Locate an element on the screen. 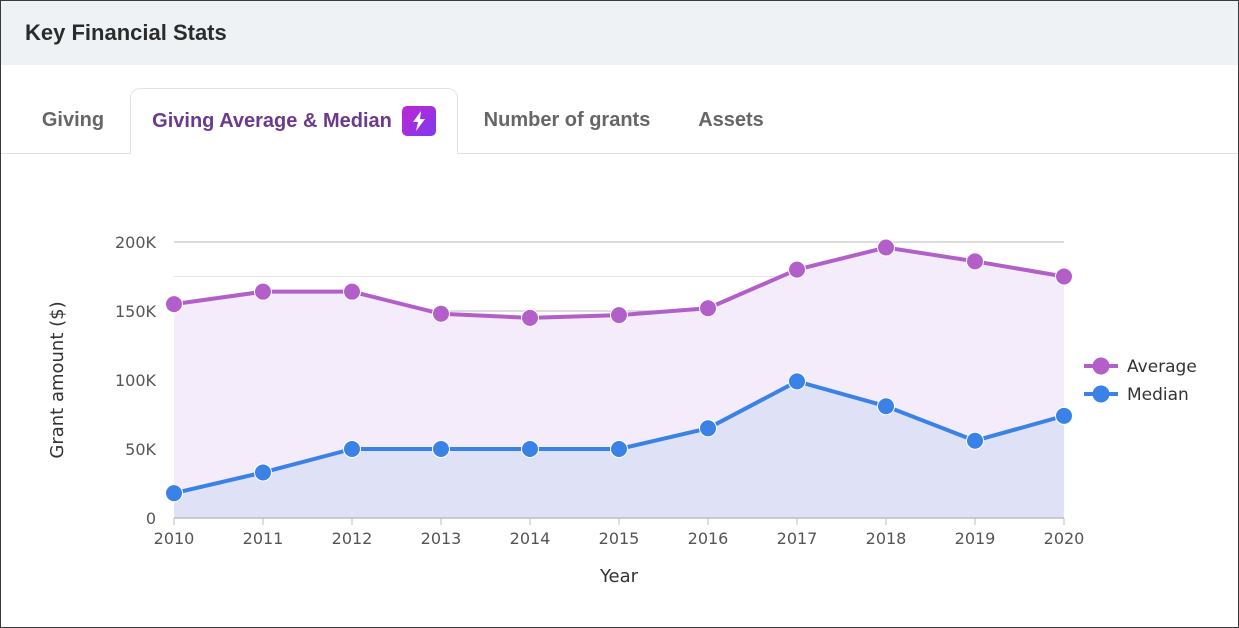 This screenshot has height=628, width=1239. x-tick-label: 2016 is located at coordinates (708, 538).